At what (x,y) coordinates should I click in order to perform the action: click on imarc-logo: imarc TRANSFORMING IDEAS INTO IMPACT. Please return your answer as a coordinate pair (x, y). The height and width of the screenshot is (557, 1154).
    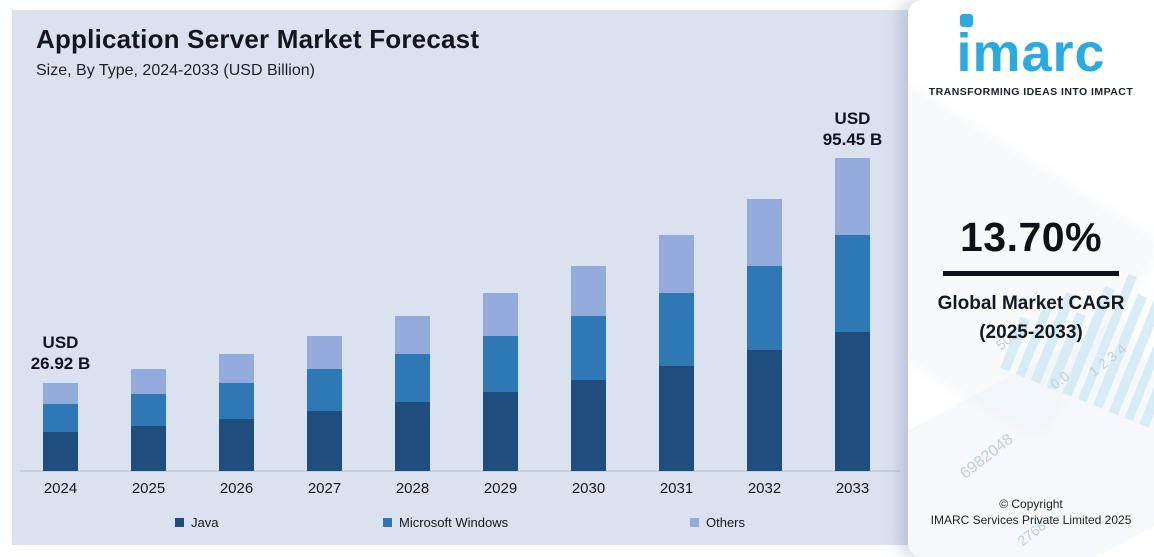
    Looking at the image, I should click on (1031, 56).